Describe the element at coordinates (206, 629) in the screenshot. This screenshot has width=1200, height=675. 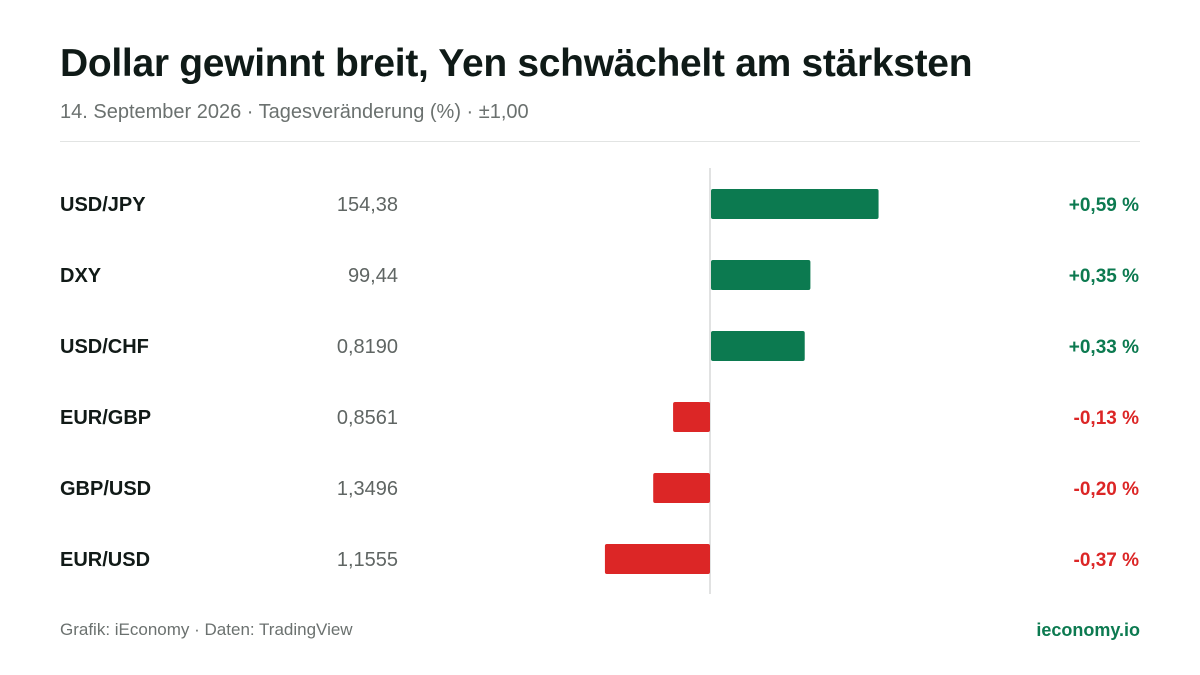
I see `source-credit: Grafik: iEconomy · Daten: TradingView` at that location.